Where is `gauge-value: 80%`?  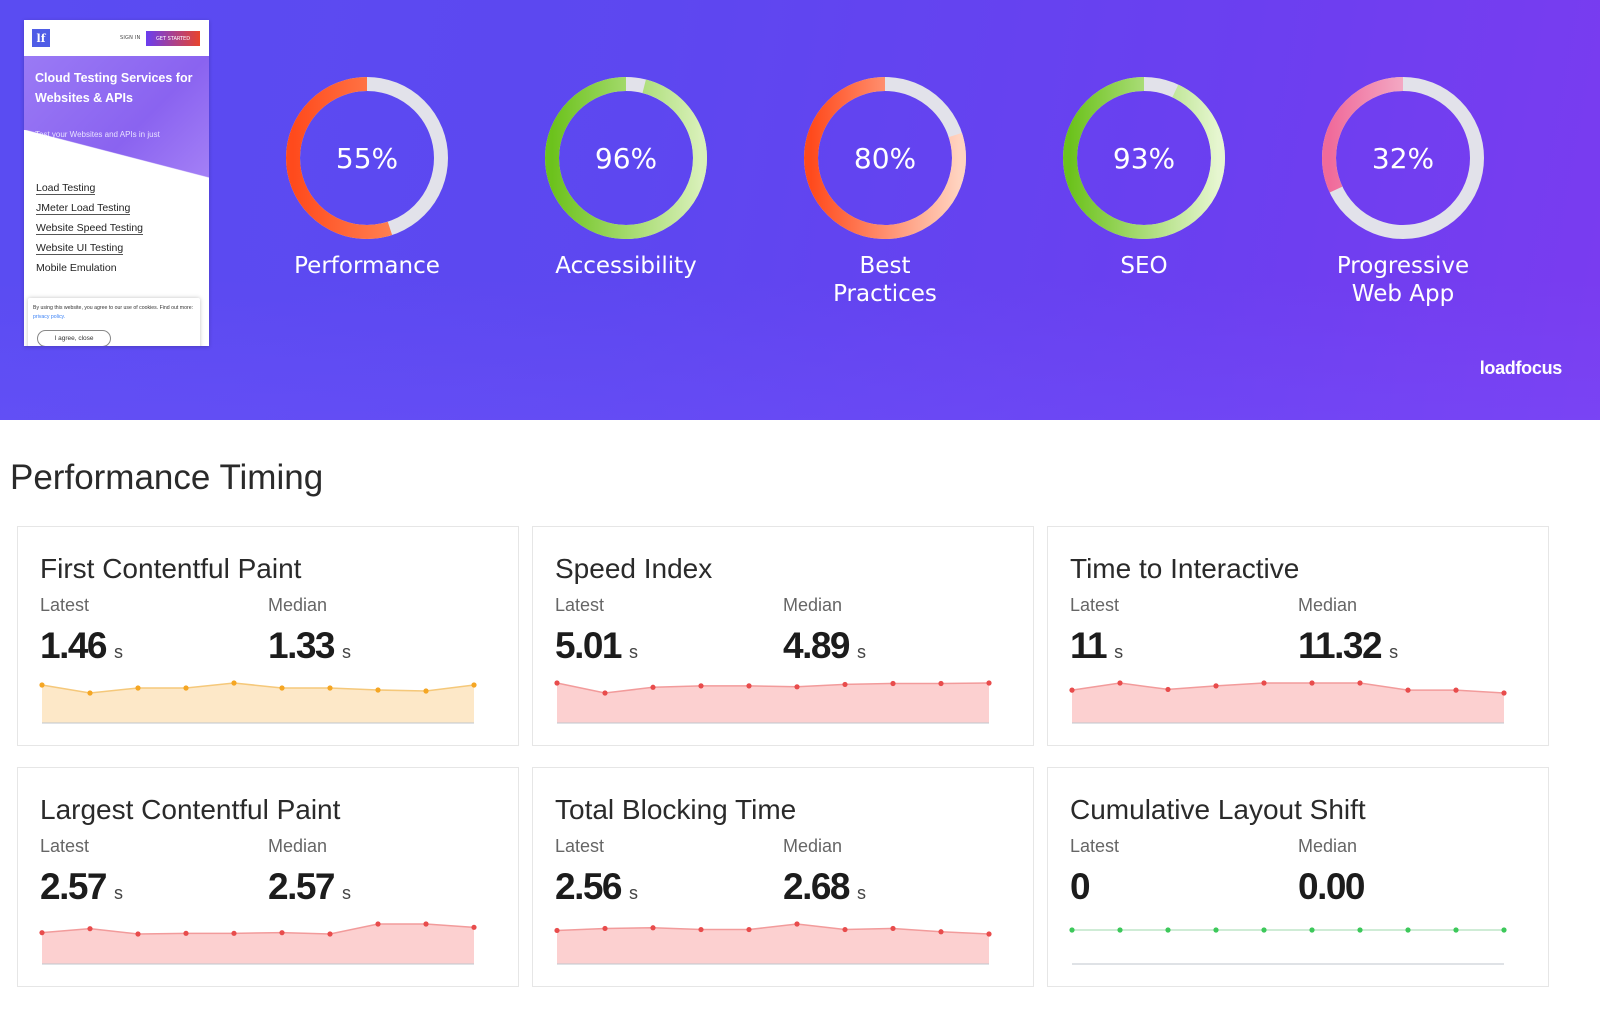 gauge-value: 80% is located at coordinates (885, 158).